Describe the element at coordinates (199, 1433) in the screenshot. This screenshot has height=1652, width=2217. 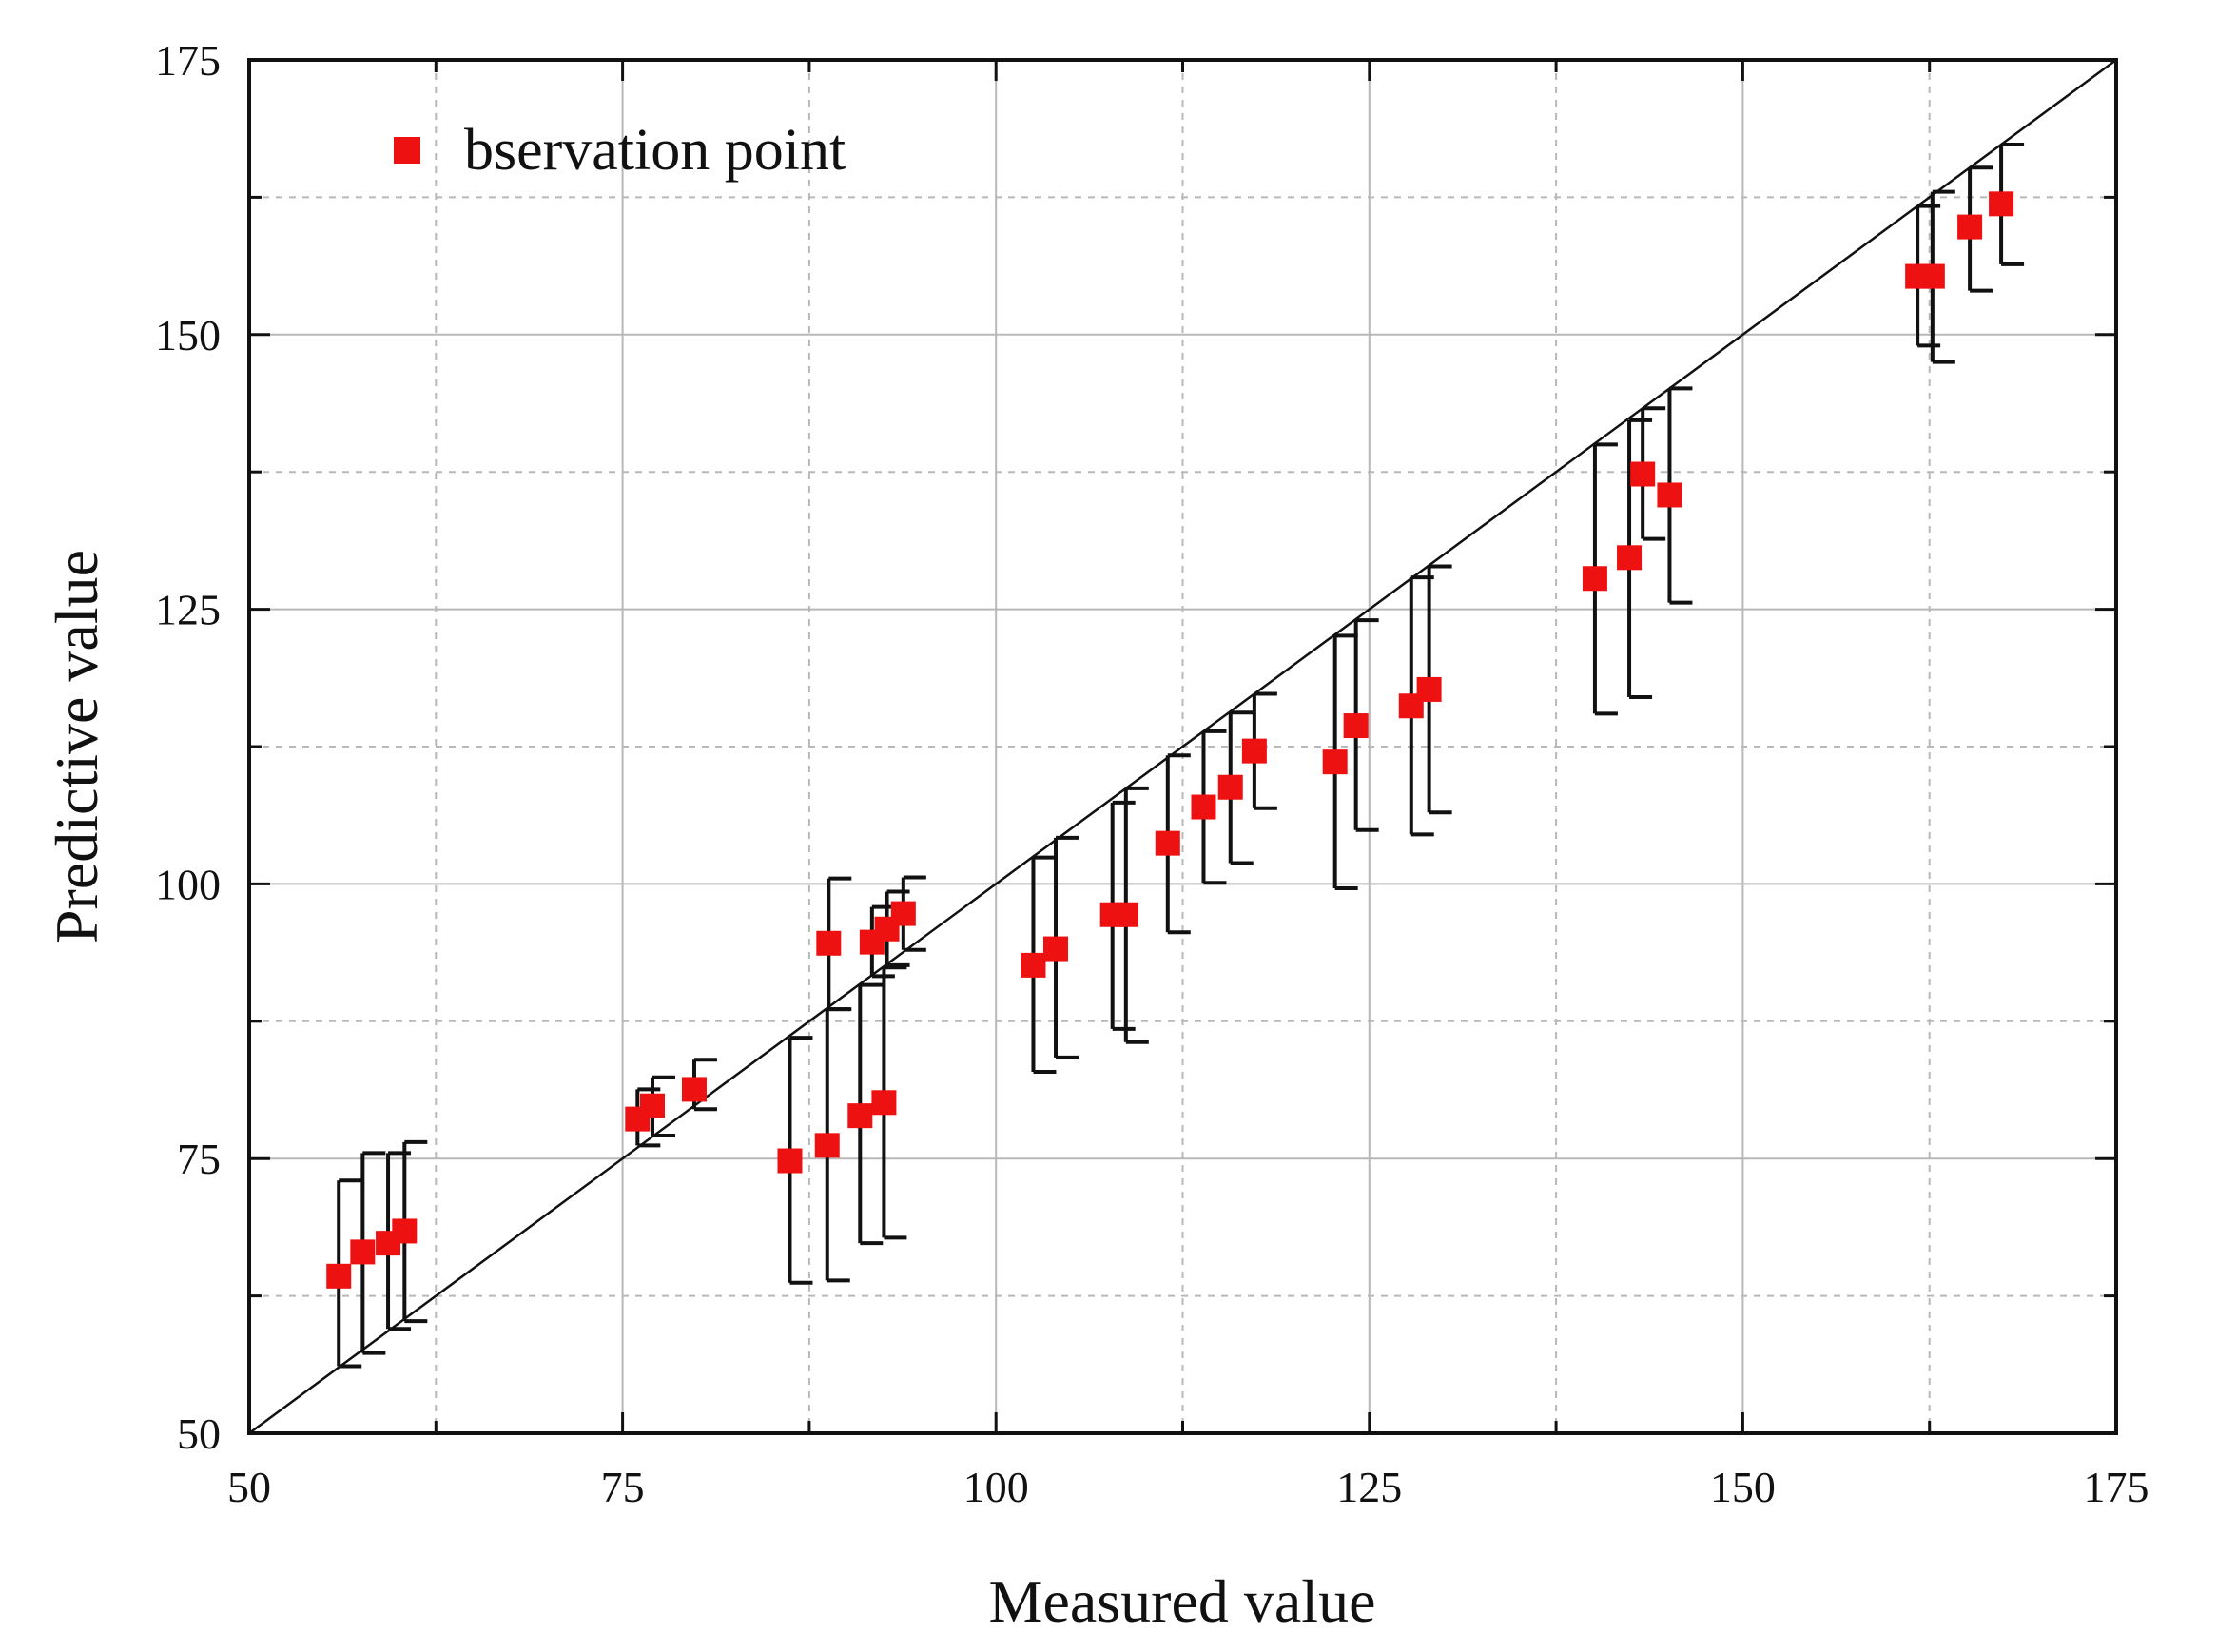
I see `y-tick-label: 50` at that location.